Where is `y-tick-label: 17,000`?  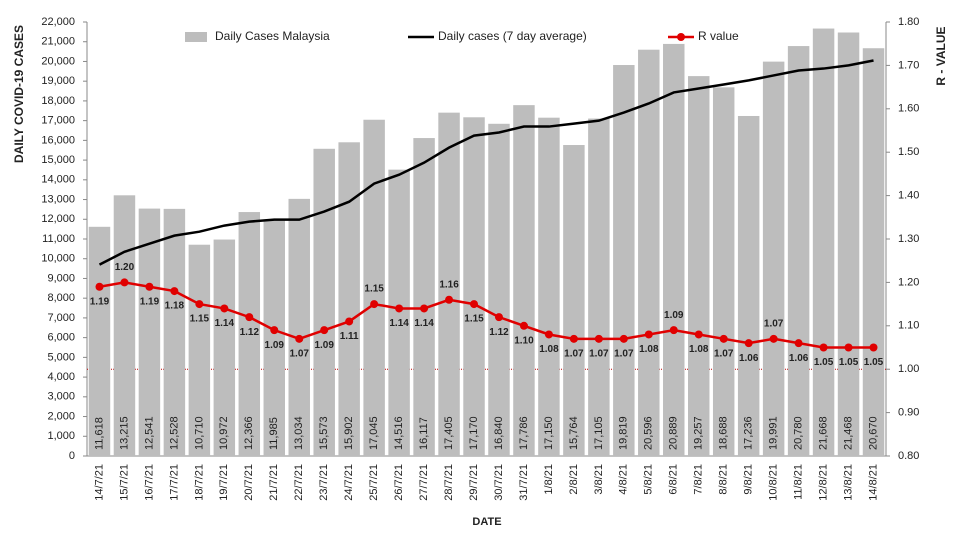
y-tick-label: 17,000 is located at coordinates (58, 121).